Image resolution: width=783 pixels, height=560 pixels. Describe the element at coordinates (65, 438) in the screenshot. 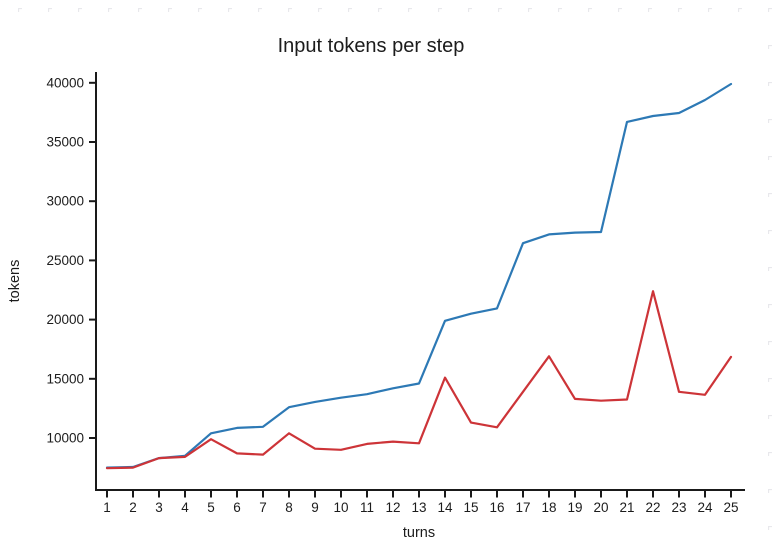

I see `y-tick-label: 10000` at that location.